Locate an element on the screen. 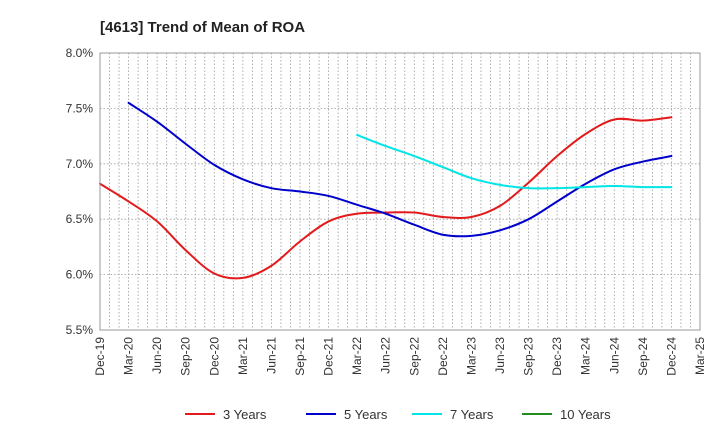 This screenshot has width=720, height=445. legend-label-7-years: 7 Years is located at coordinates (472, 414).